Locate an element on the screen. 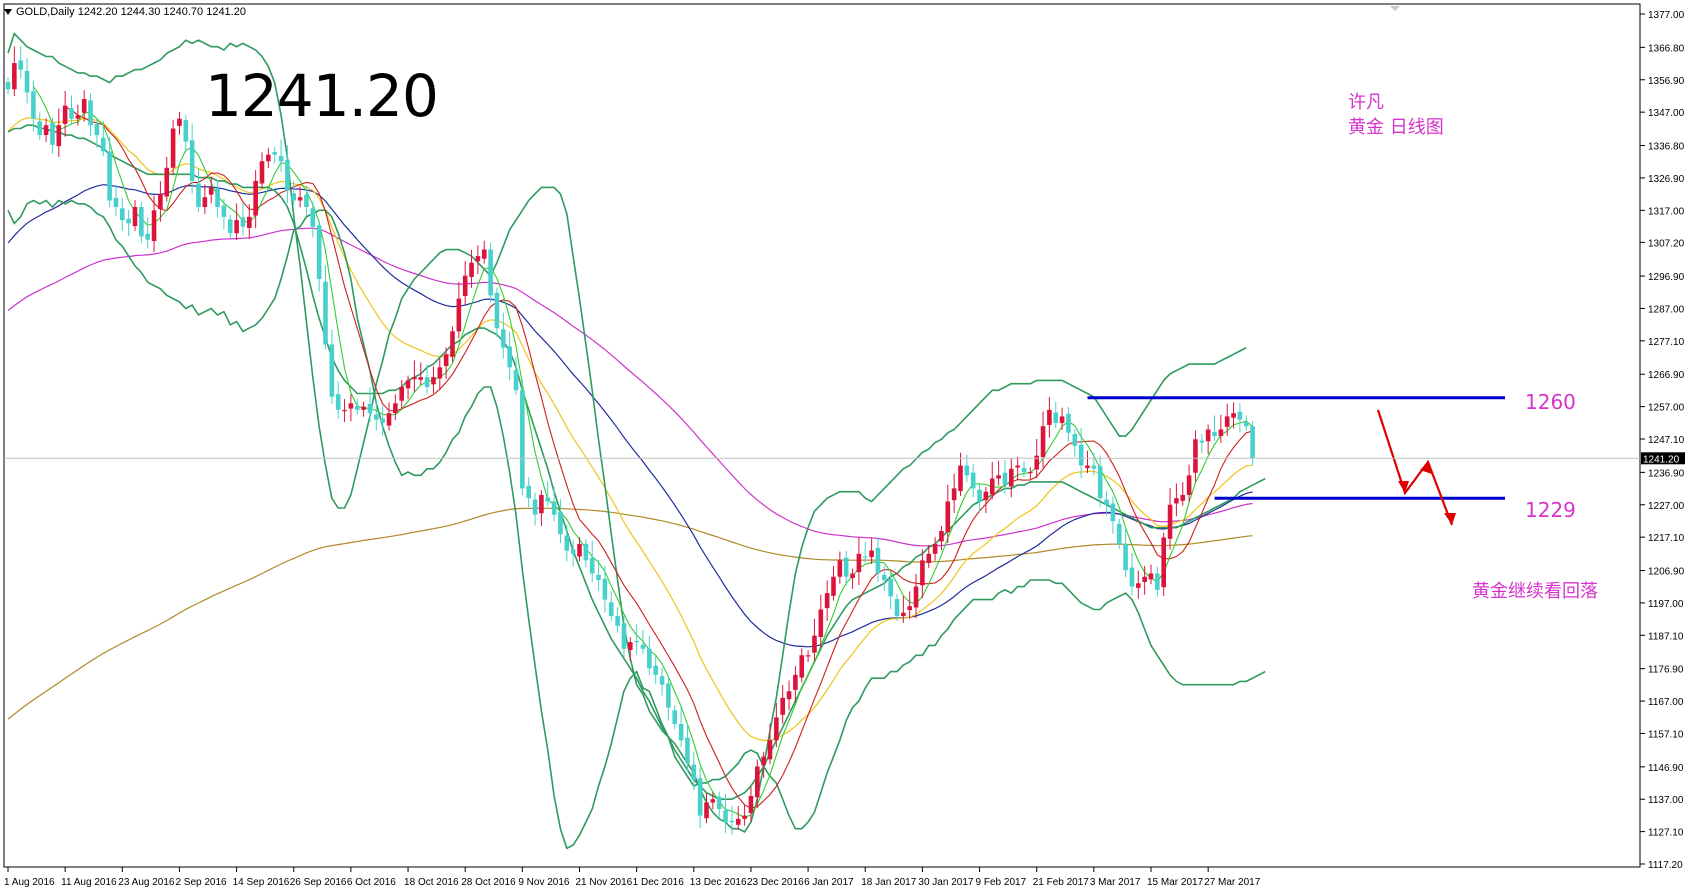 The width and height of the screenshot is (1686, 895). y-tick-label: 1377.00 is located at coordinates (1666, 15).